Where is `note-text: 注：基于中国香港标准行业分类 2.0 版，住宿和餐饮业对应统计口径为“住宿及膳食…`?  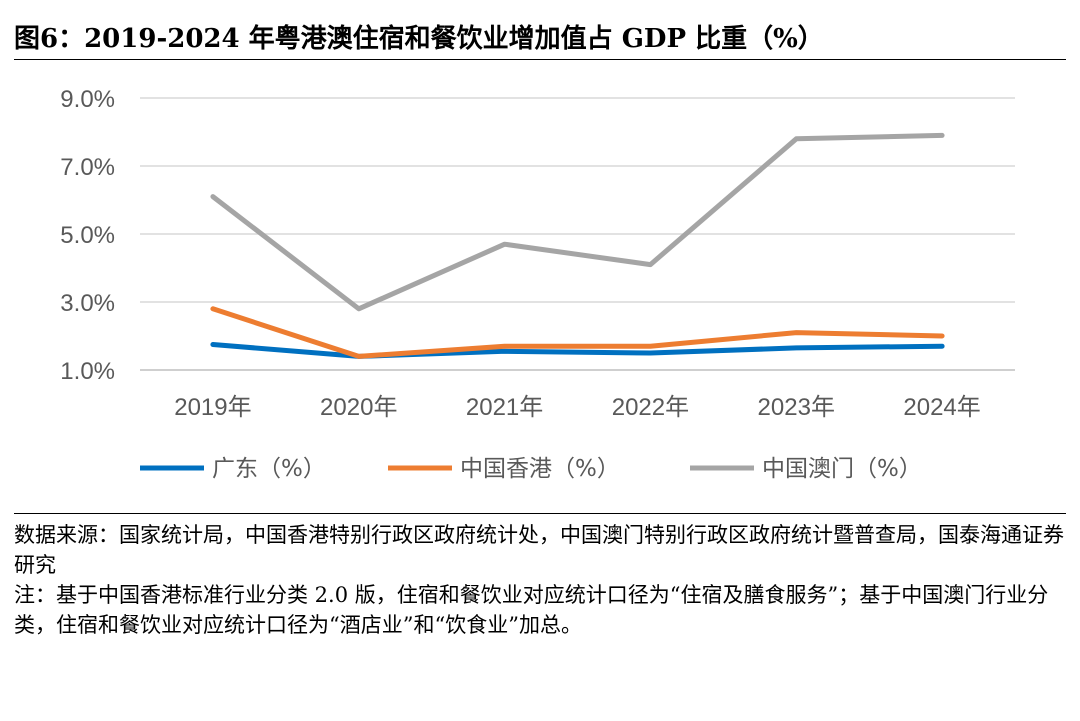
note-text: 注：基于中国香港标准行业分类 2.0 版，住宿和餐饮业对应统计口径为“住宿及膳食… is located at coordinates (531, 610).